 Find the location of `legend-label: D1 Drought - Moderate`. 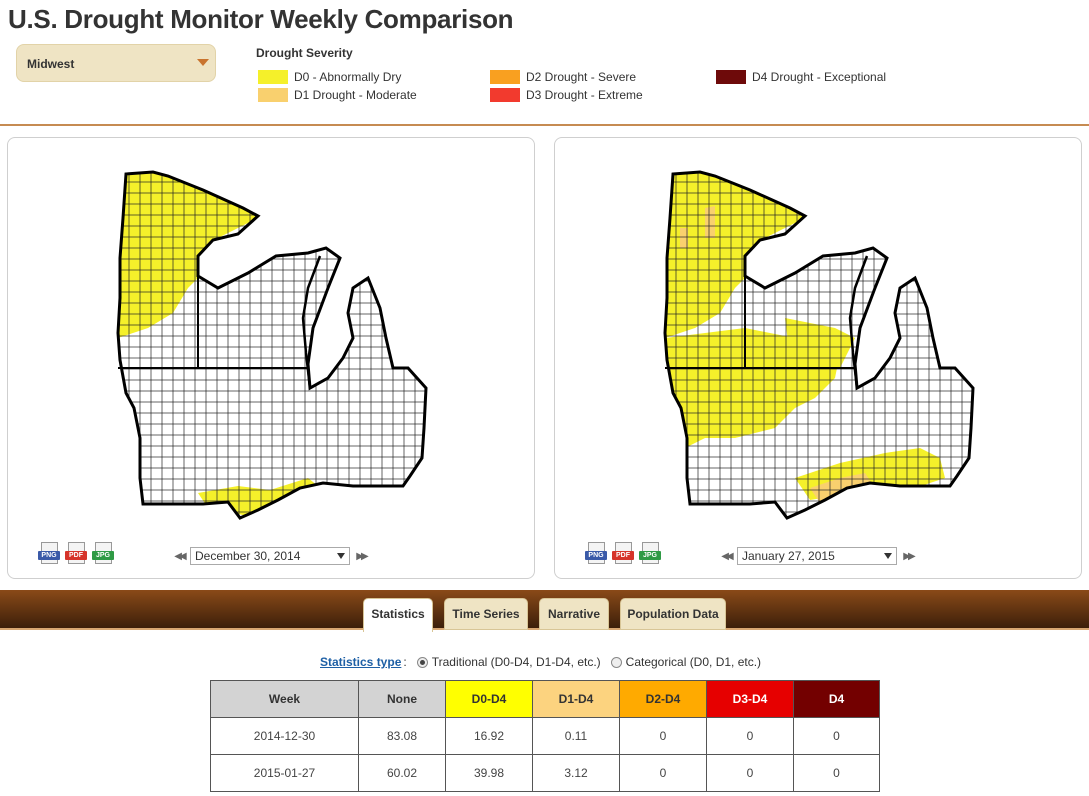

legend-label: D1 Drought - Moderate is located at coordinates (355, 95).